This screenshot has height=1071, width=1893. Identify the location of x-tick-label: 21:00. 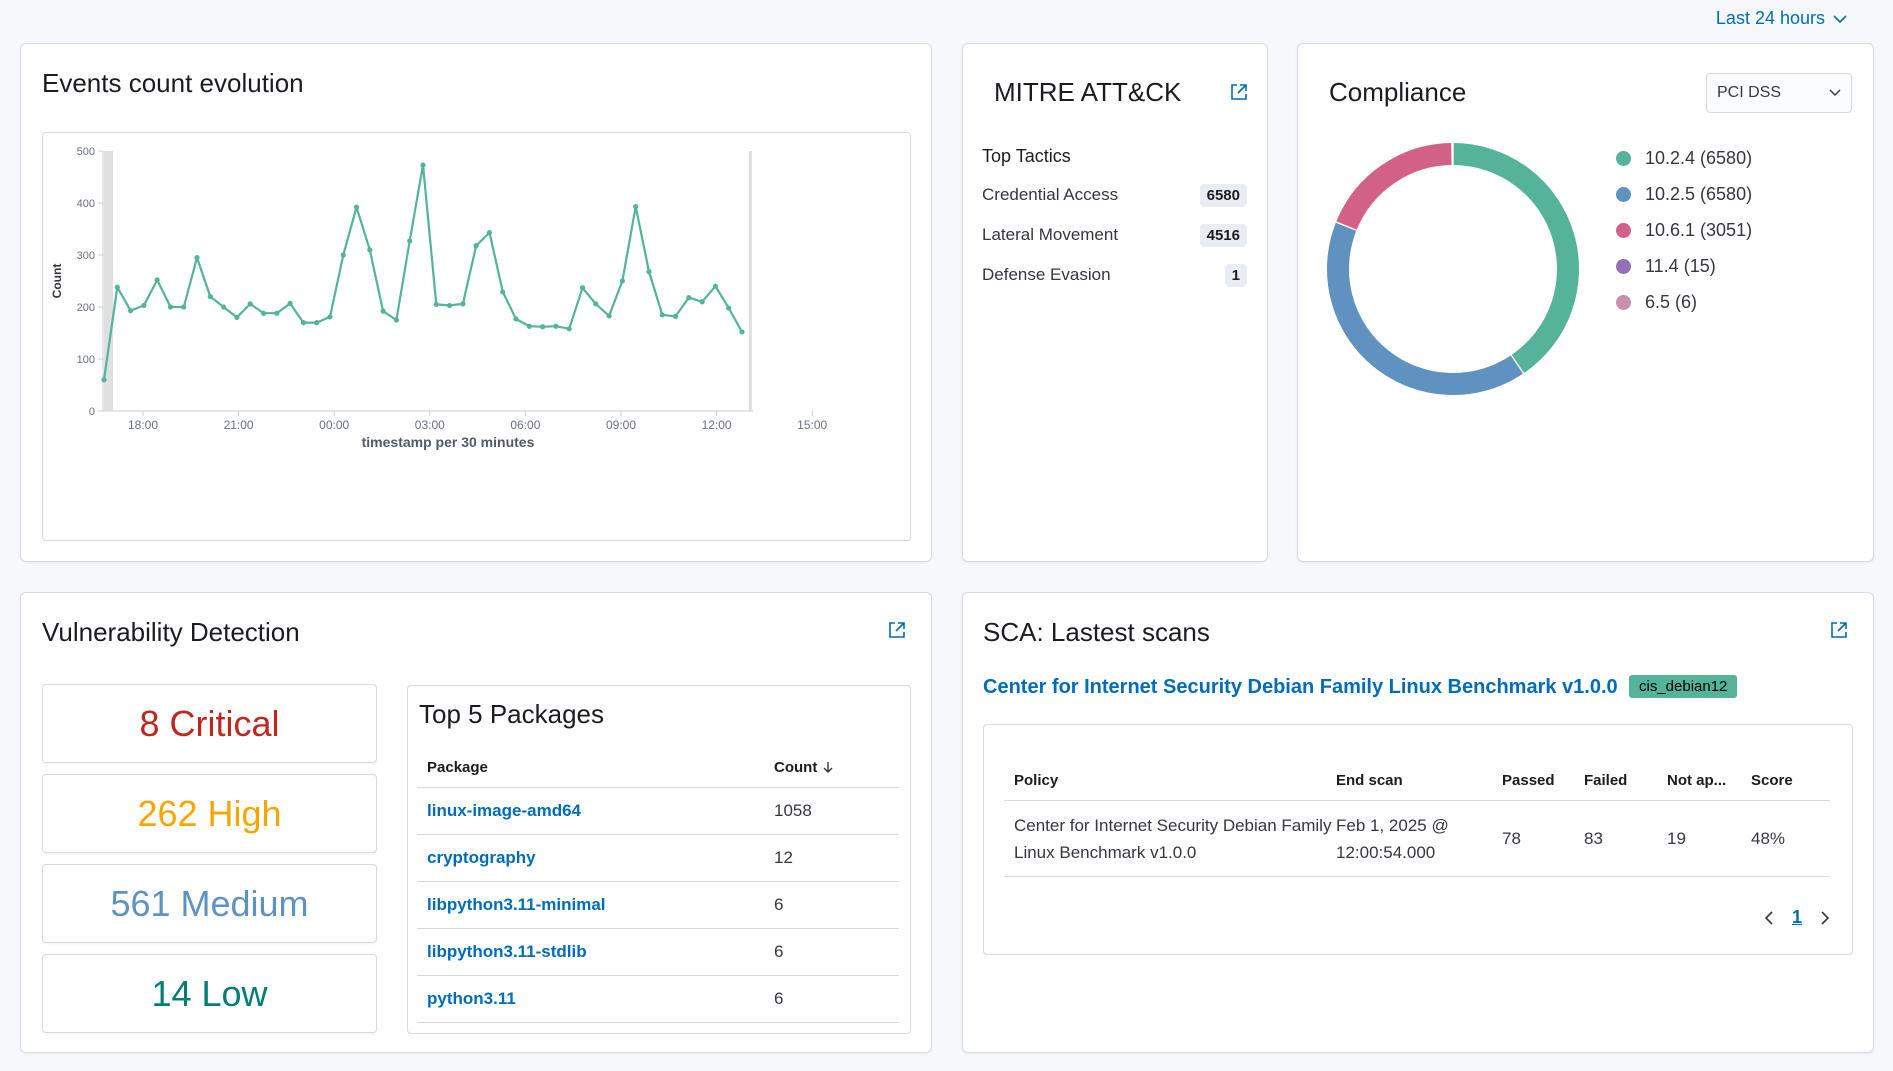
(239, 425).